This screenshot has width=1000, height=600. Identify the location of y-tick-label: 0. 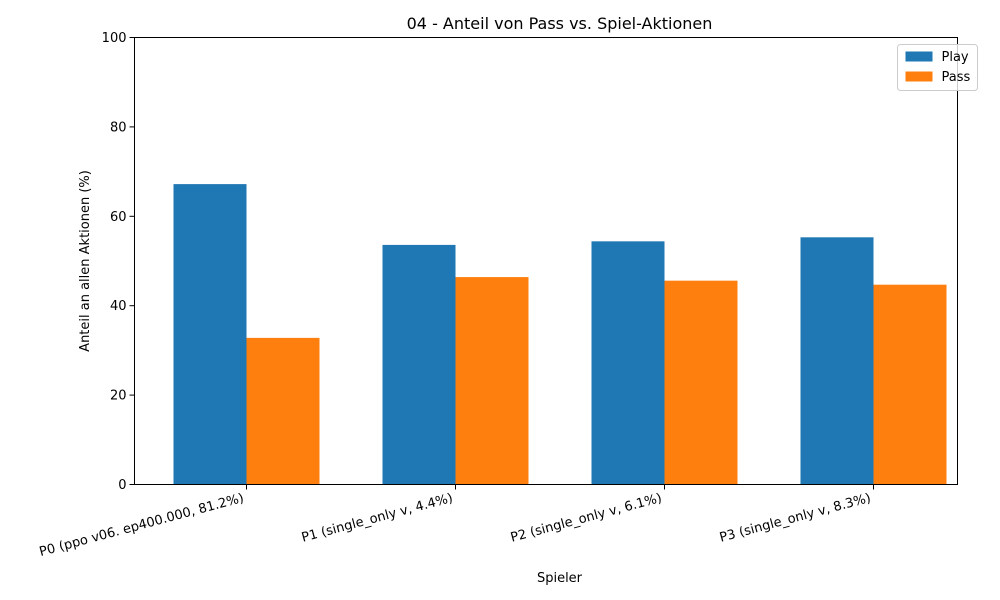
(122, 485).